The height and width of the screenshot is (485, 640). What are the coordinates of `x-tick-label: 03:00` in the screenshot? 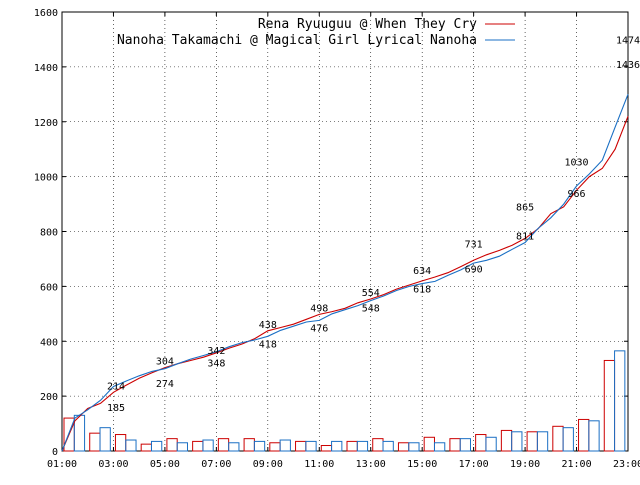 It's located at (113, 464).